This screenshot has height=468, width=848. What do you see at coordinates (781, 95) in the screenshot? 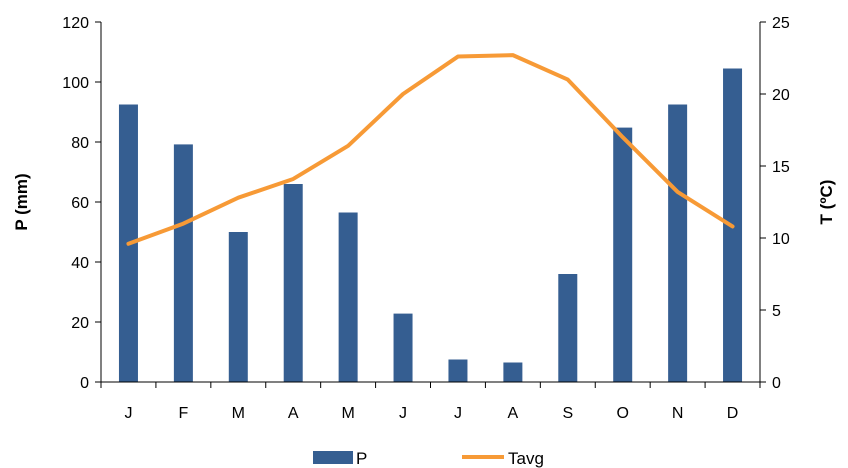
I see `y2-tick-label: 20` at bounding box center [781, 95].